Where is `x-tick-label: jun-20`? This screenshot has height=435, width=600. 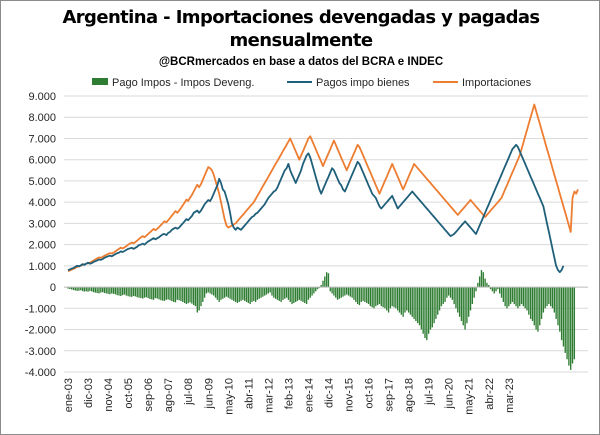
x-tick-label: jun-20 is located at coordinates (450, 394).